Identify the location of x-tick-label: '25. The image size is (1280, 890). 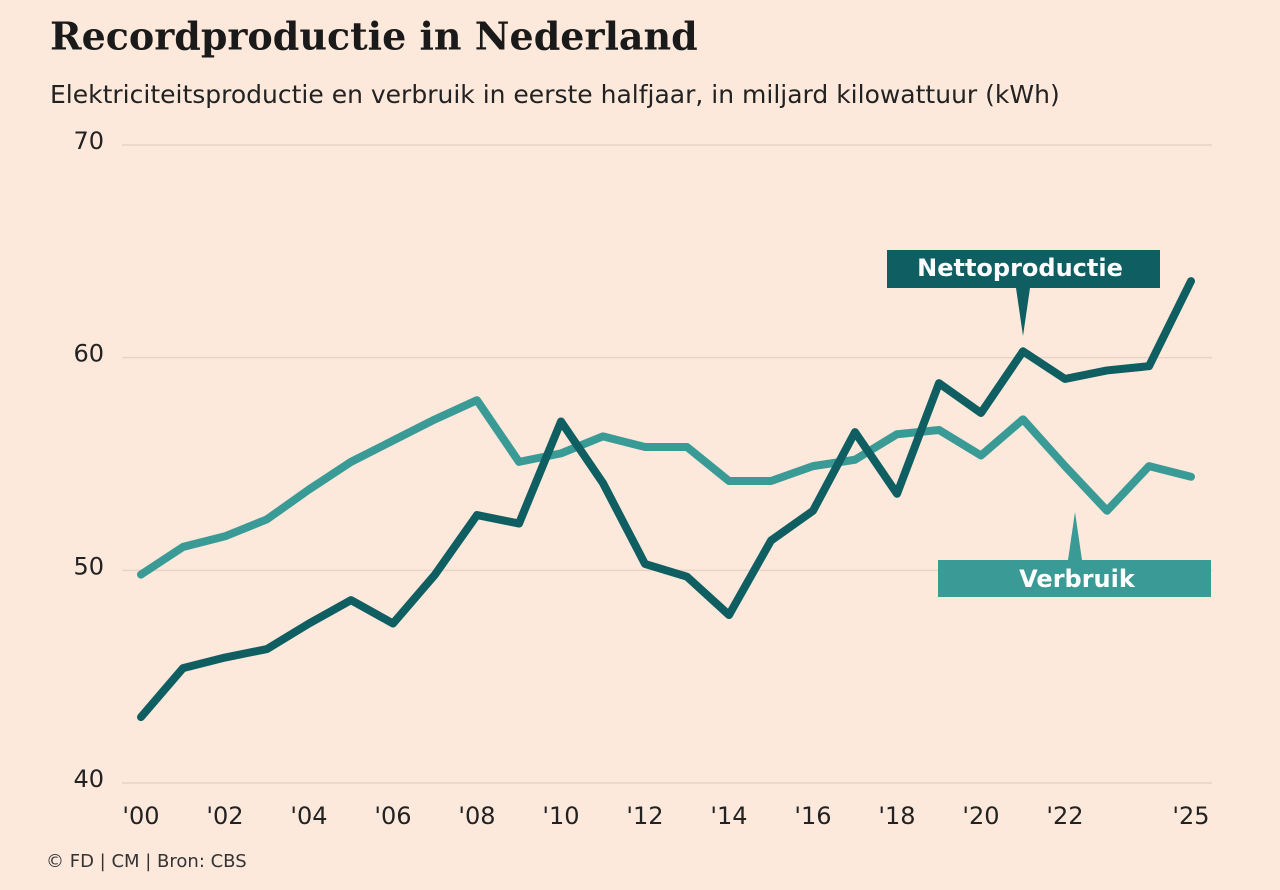
(1190, 816).